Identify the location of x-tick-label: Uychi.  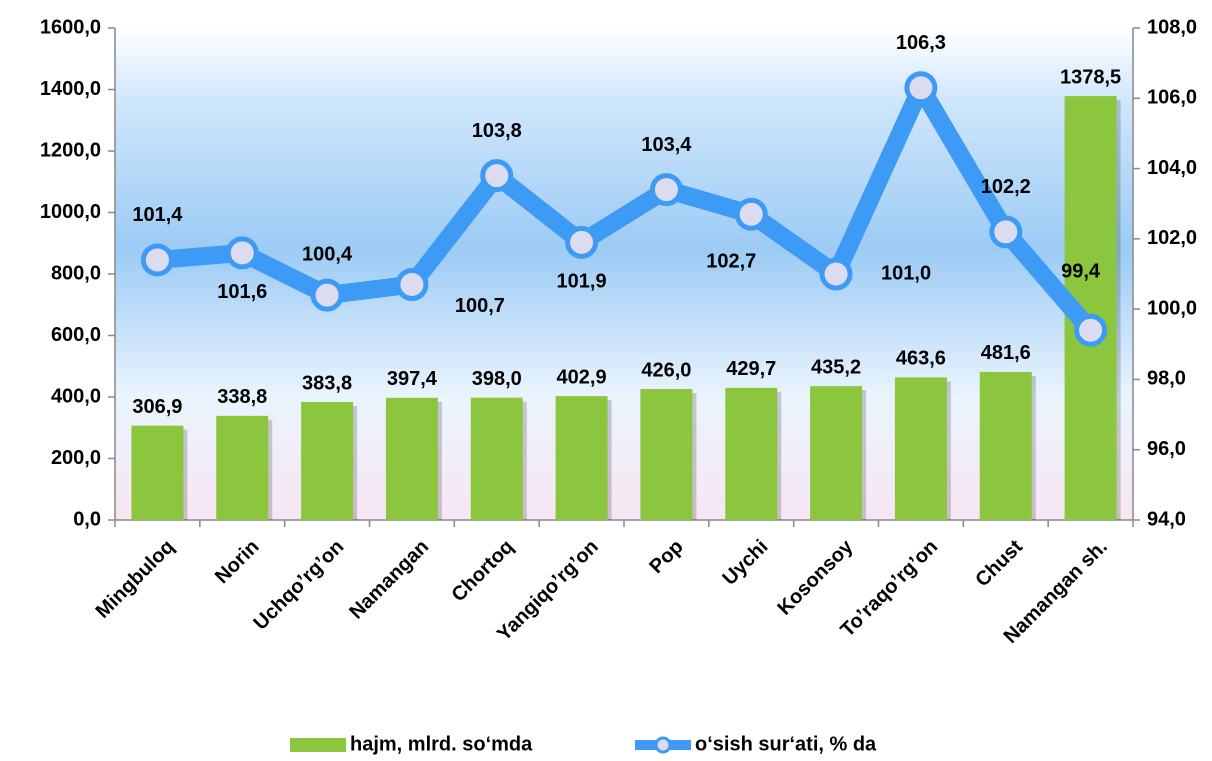
(745, 563).